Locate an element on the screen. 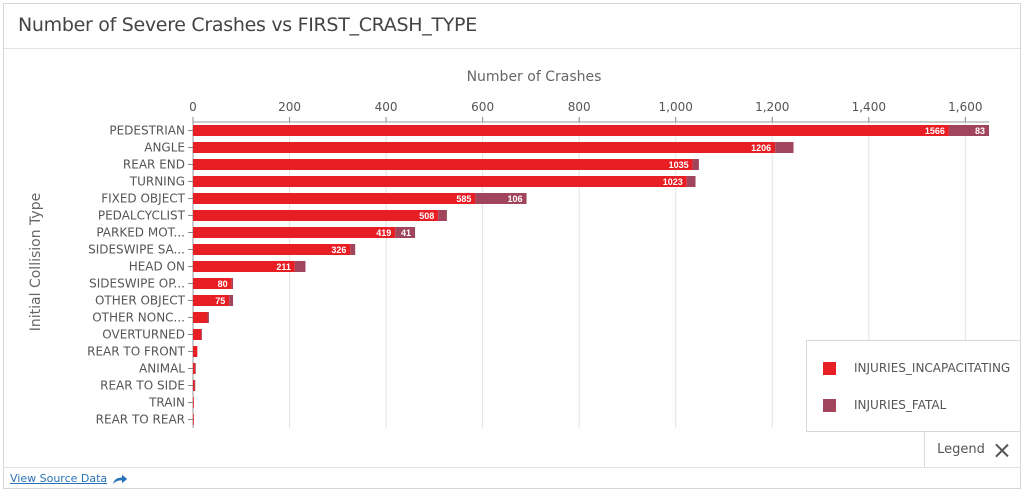  x-tick-label: 200 is located at coordinates (289, 107).